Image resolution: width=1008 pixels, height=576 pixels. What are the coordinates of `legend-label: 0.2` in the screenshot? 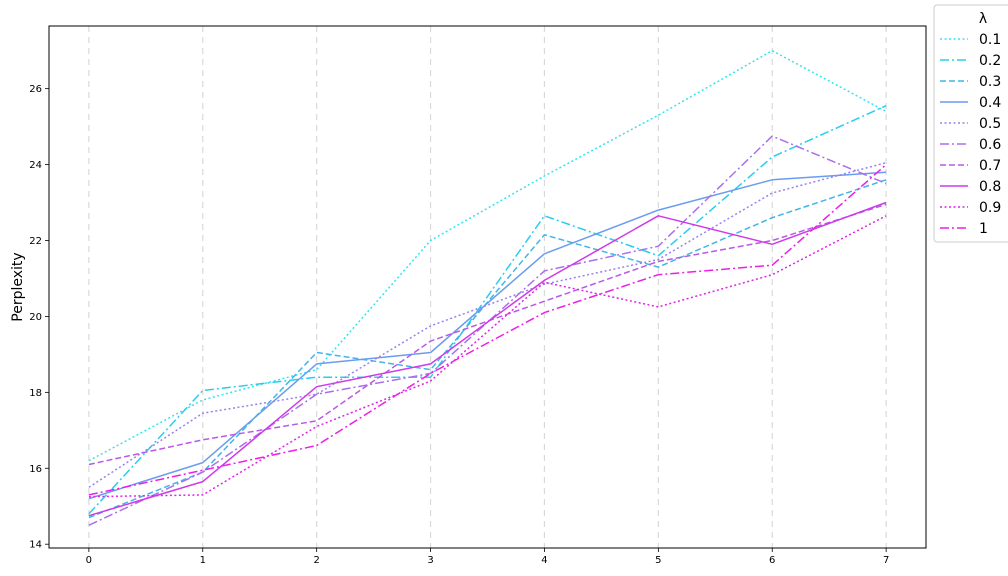 It's located at (990, 61).